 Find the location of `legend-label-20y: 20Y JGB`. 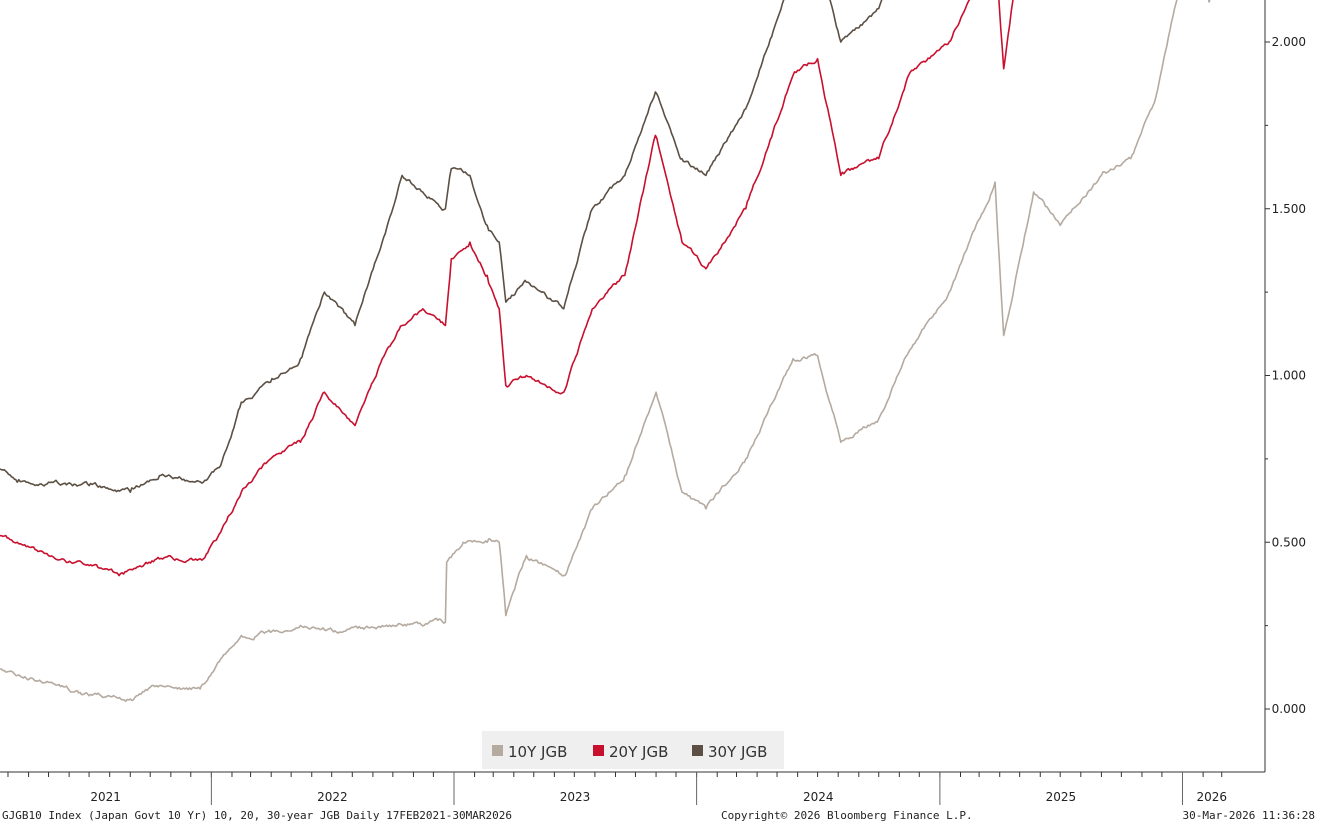

legend-label-20y: 20Y JGB is located at coordinates (638, 752).